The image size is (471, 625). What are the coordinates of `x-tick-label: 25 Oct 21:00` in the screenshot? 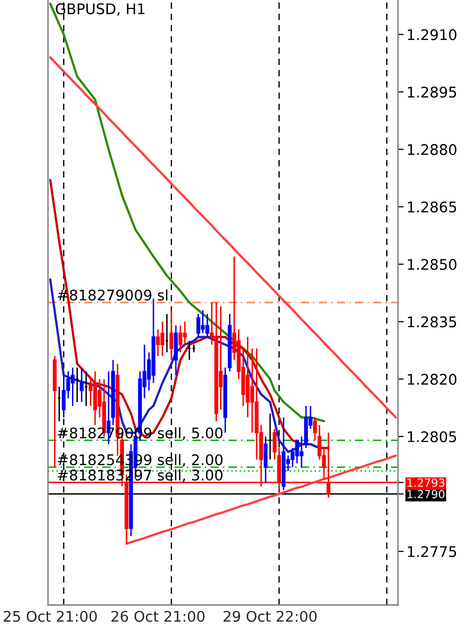 It's located at (50, 616).